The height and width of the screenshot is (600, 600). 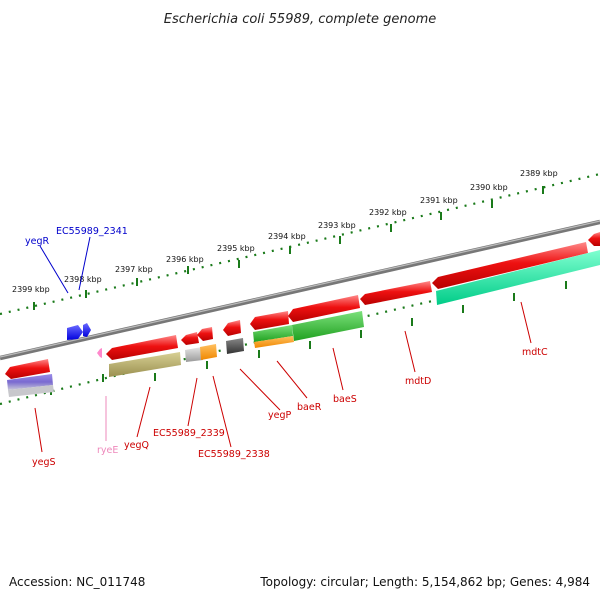 I want to click on leader-yegQ, so click(x=143, y=412).